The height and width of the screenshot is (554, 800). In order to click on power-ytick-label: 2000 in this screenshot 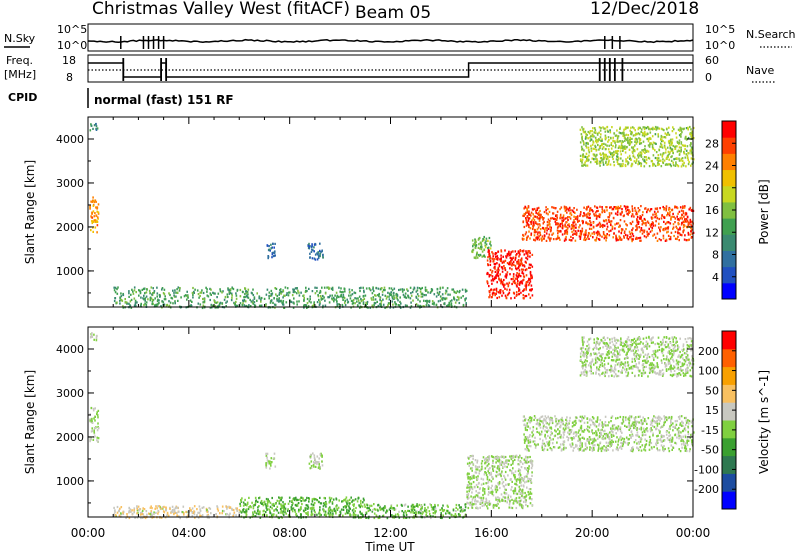, I will do `click(70, 227)`.